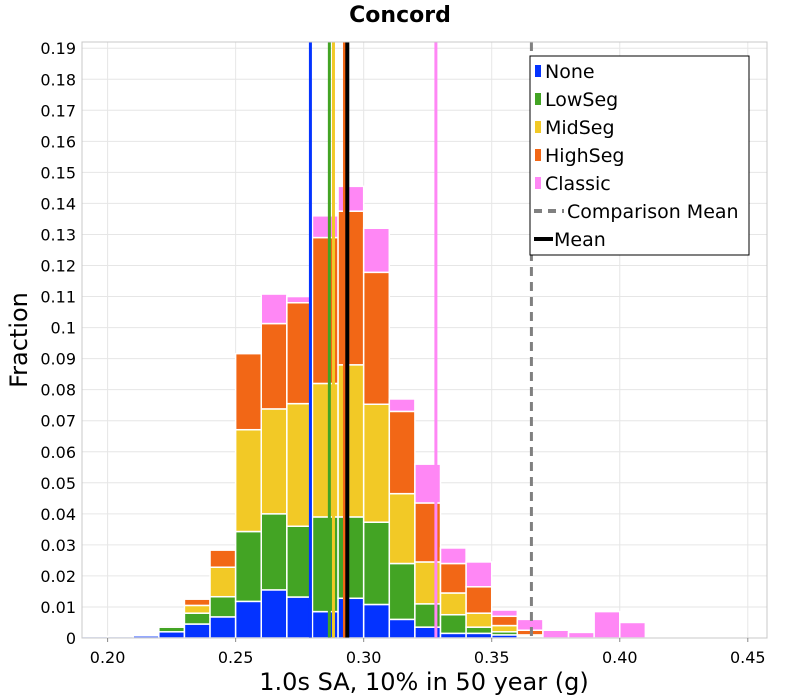 This screenshot has width=800, height=700. I want to click on legend-label-midseg: MidSeg, so click(580, 128).